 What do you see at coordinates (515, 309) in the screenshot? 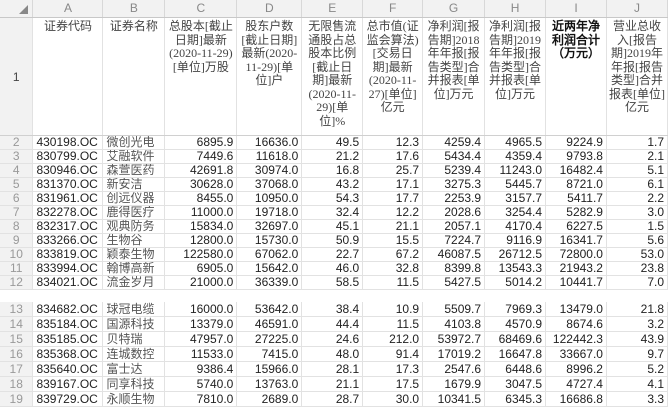
I see `cell-value: 7969.3` at bounding box center [515, 309].